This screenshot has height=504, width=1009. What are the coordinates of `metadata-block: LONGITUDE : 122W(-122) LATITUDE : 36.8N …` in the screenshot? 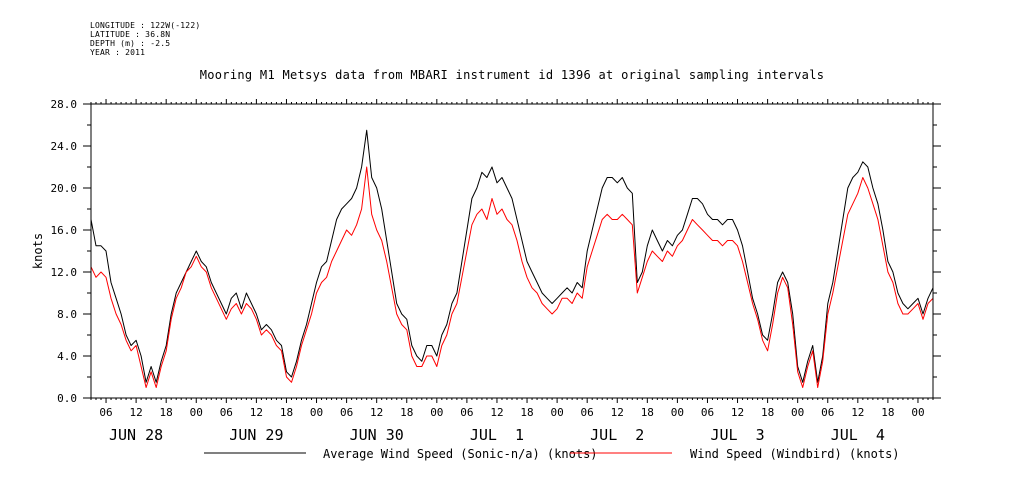 It's located at (145, 39).